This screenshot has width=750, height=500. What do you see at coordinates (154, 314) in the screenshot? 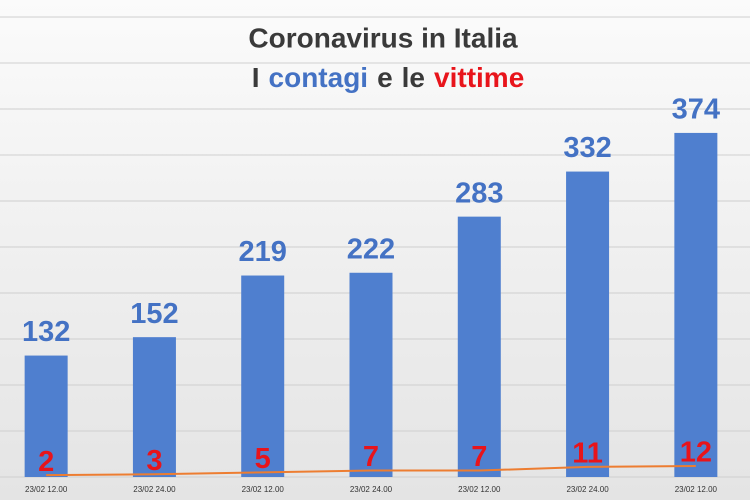
I see `bar-value-label: 152` at bounding box center [154, 314].